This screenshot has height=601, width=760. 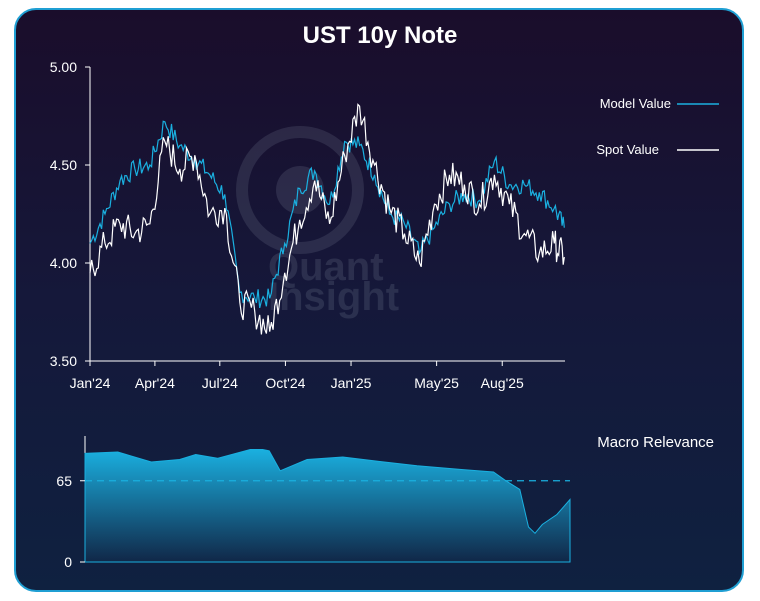 I want to click on top-x-tick-label: Jan'24, so click(x=90, y=383).